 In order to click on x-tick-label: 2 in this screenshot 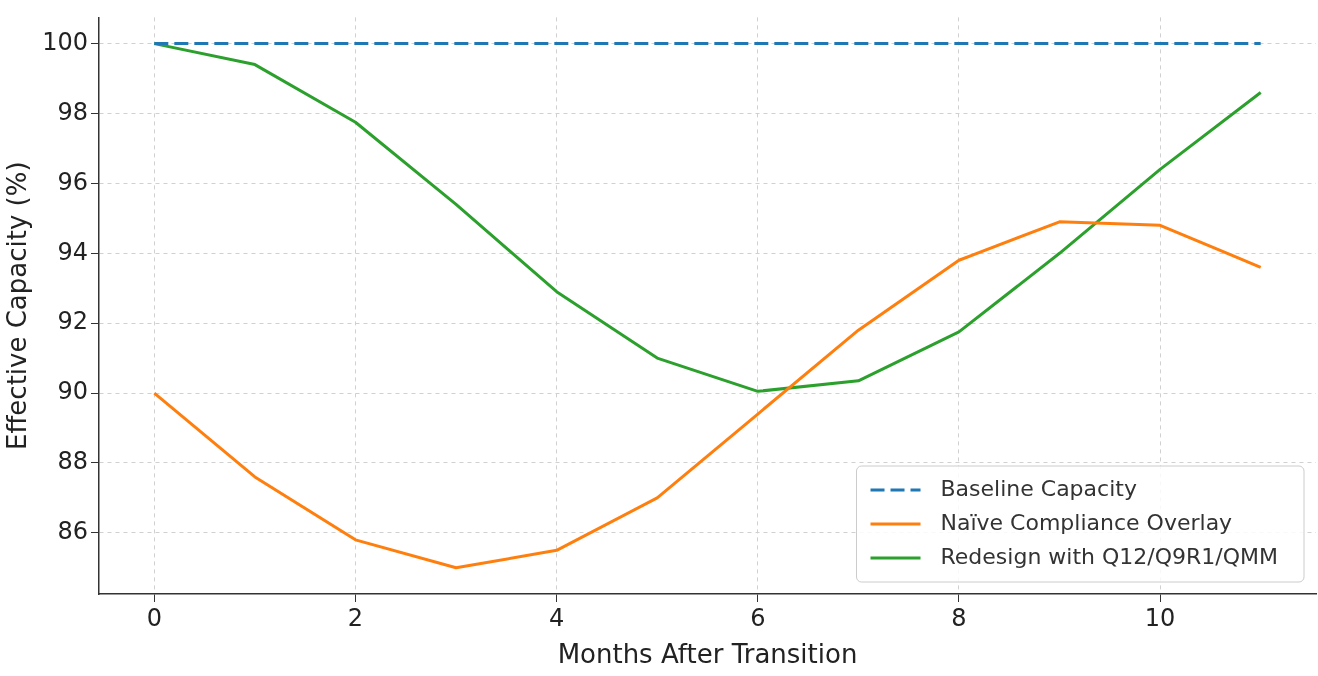, I will do `click(355, 617)`.